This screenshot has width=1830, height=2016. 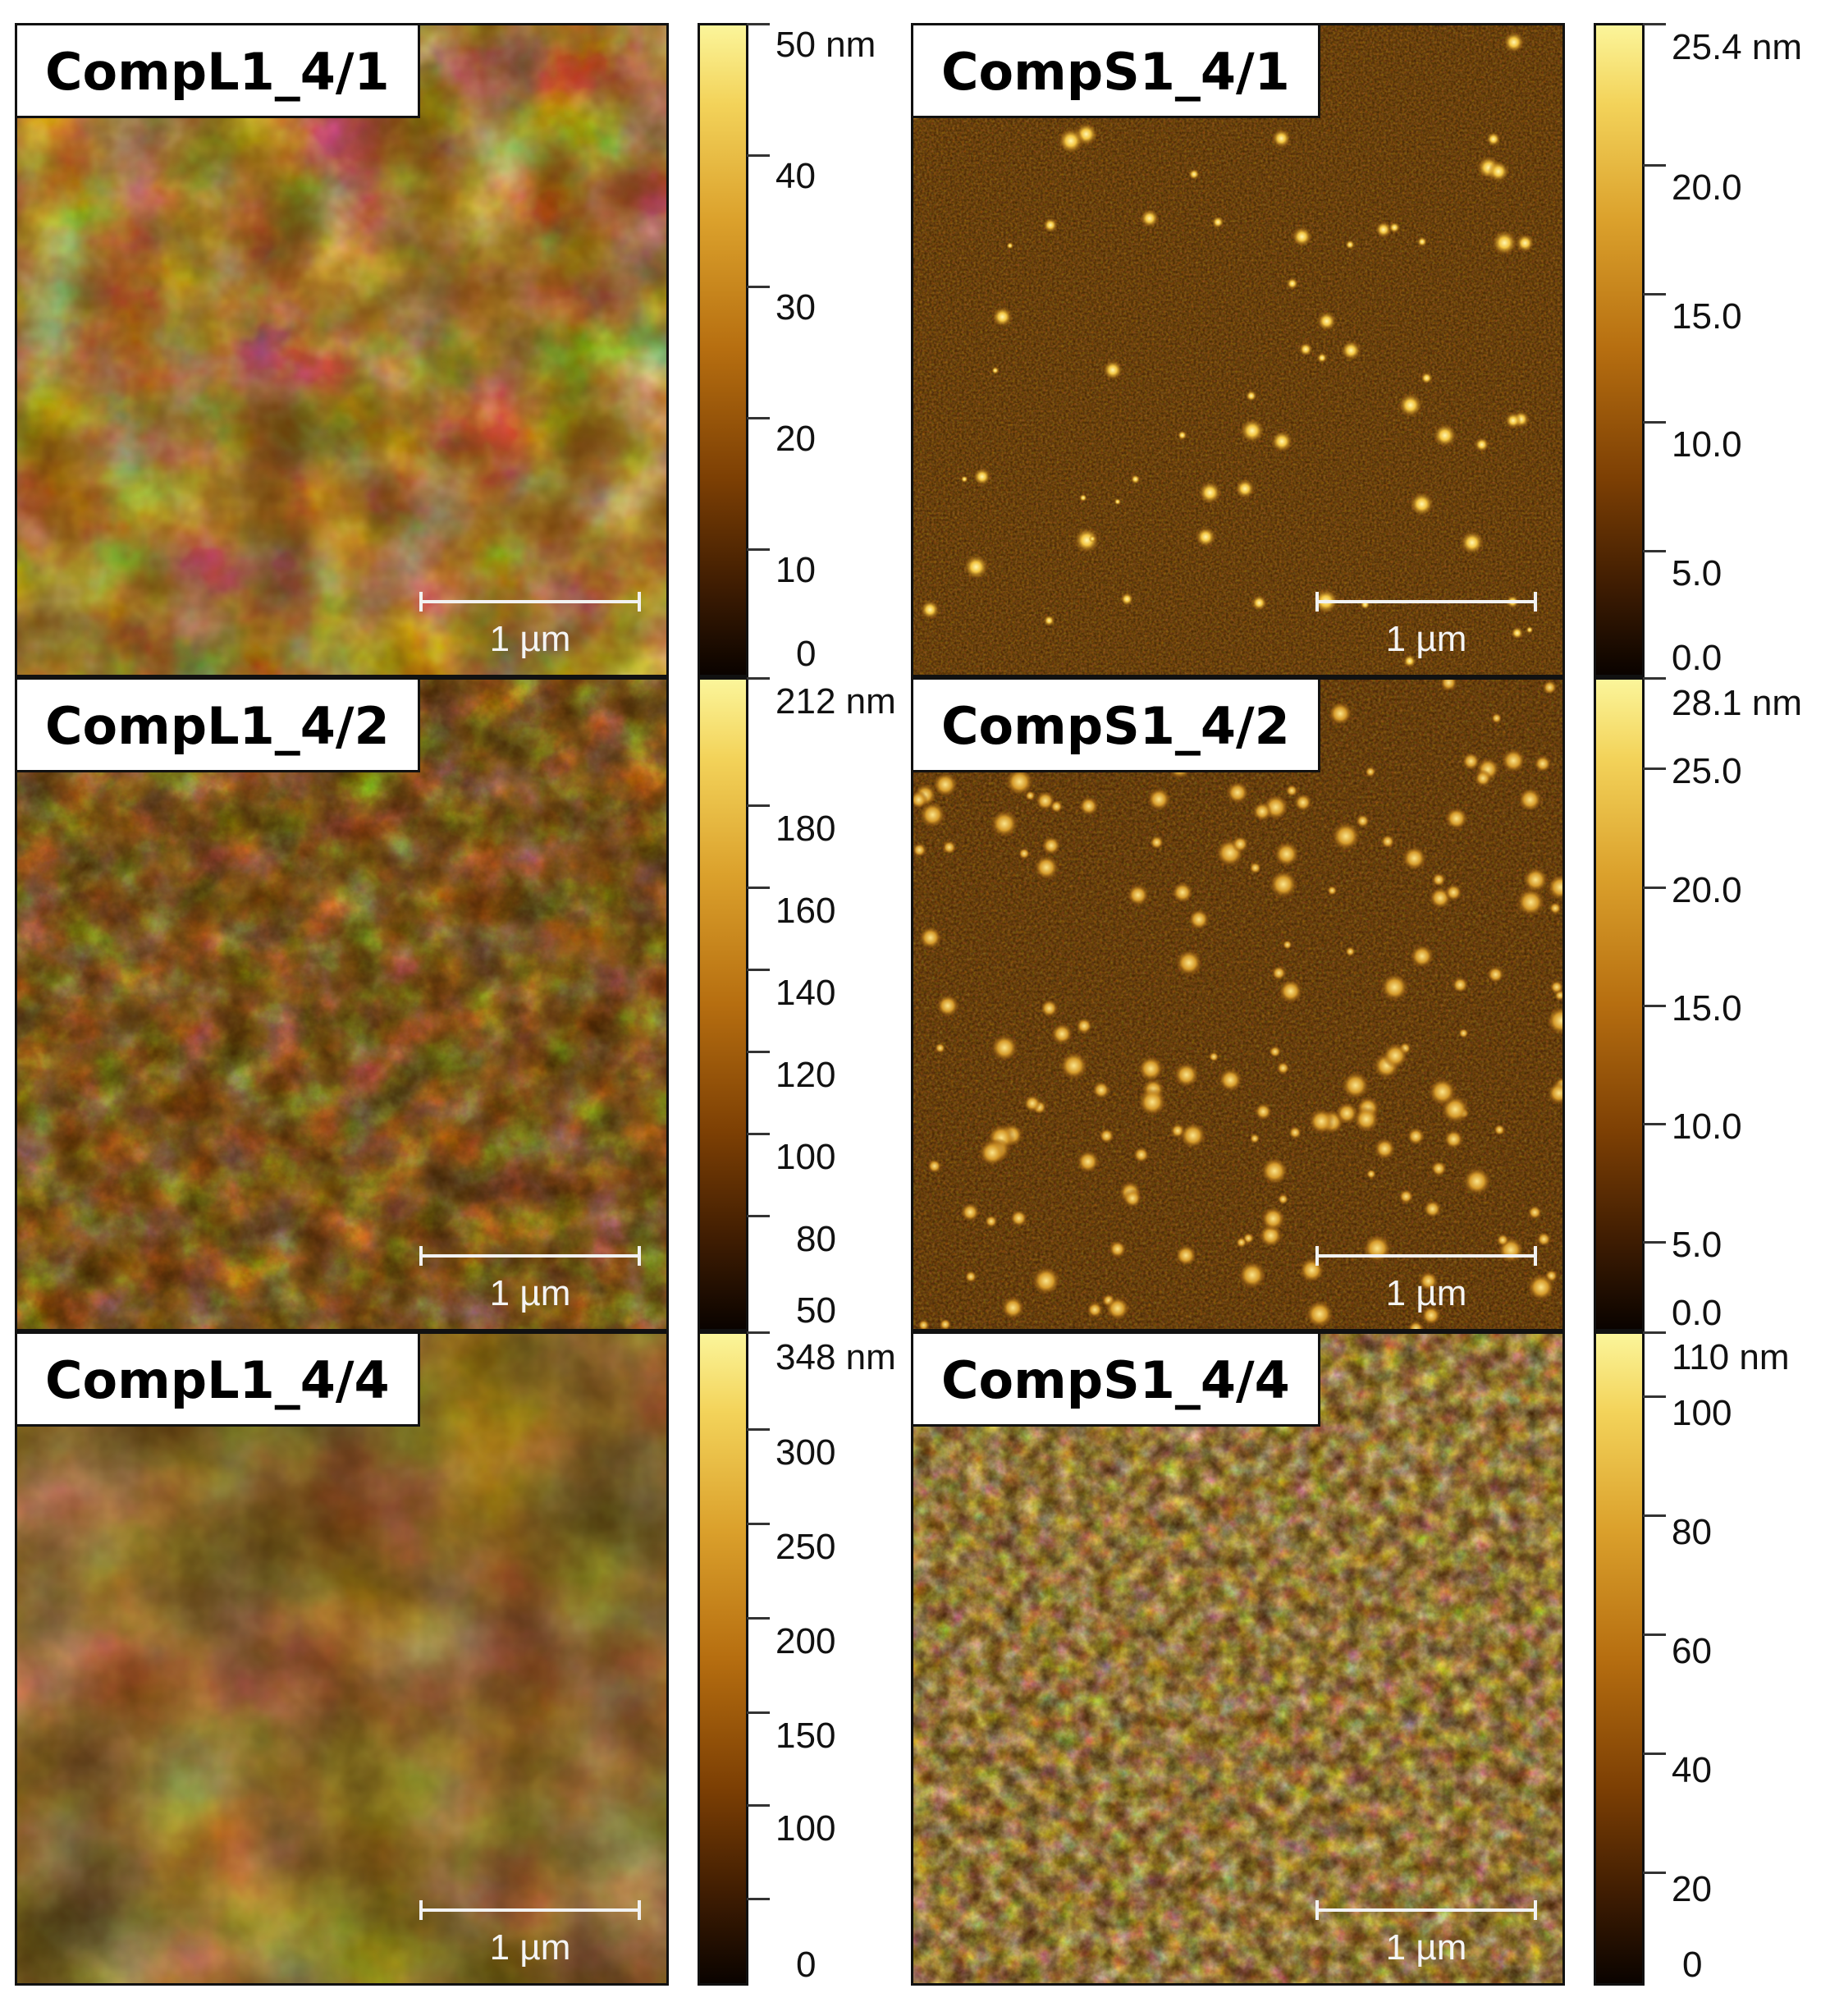 What do you see at coordinates (1692, 1889) in the screenshot?
I see `colorbar-tick: 20` at bounding box center [1692, 1889].